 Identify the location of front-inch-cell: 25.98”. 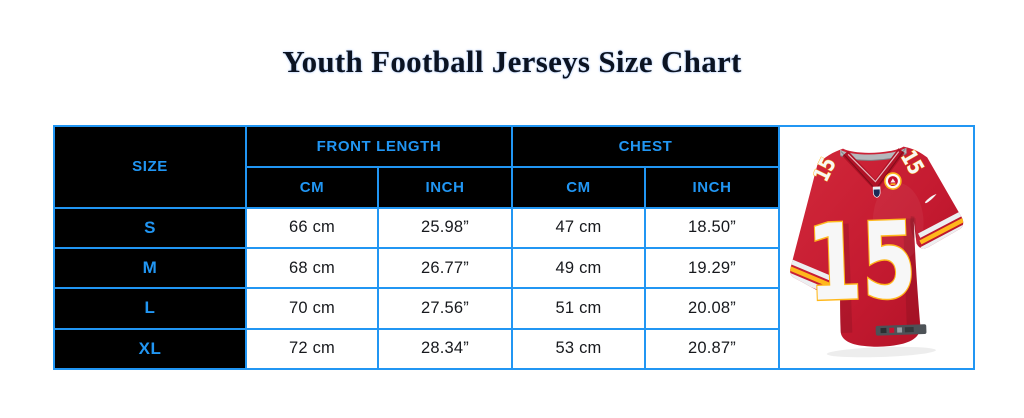
(445, 227).